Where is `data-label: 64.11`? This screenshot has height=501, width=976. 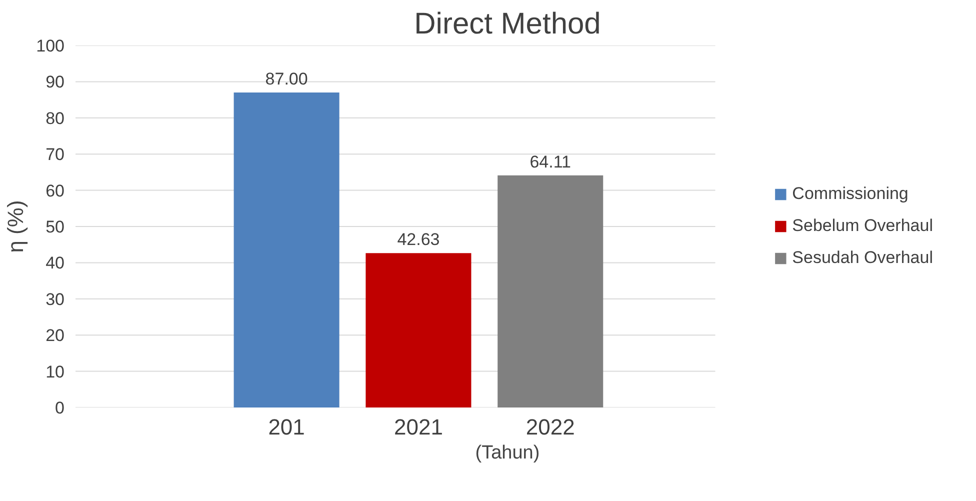 data-label: 64.11 is located at coordinates (551, 162).